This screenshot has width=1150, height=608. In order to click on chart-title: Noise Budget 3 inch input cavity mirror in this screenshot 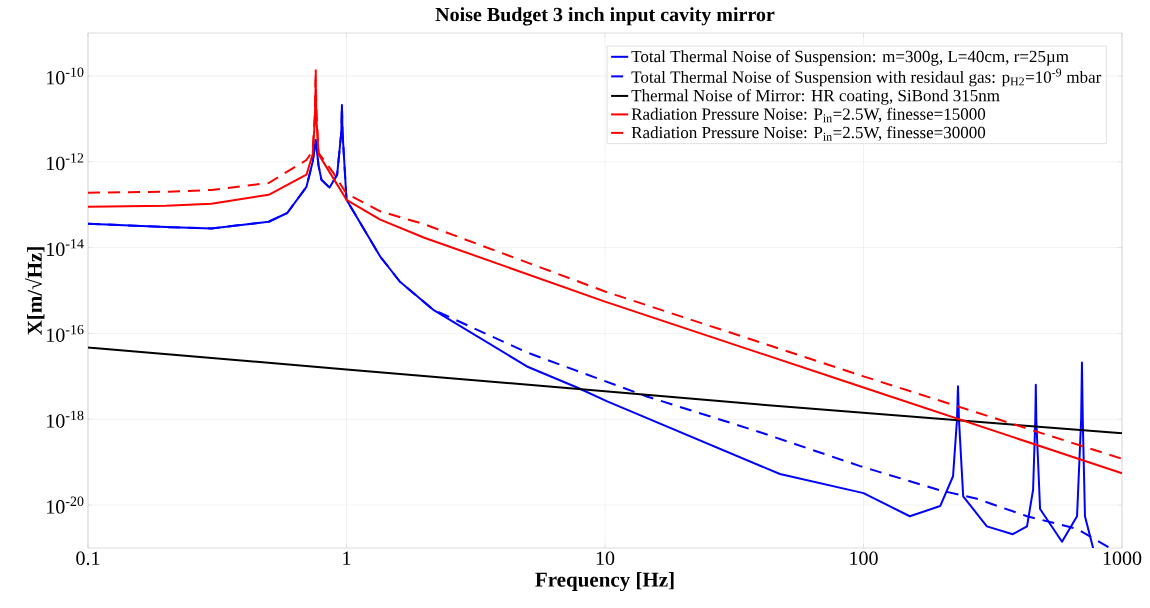, I will do `click(605, 16)`.